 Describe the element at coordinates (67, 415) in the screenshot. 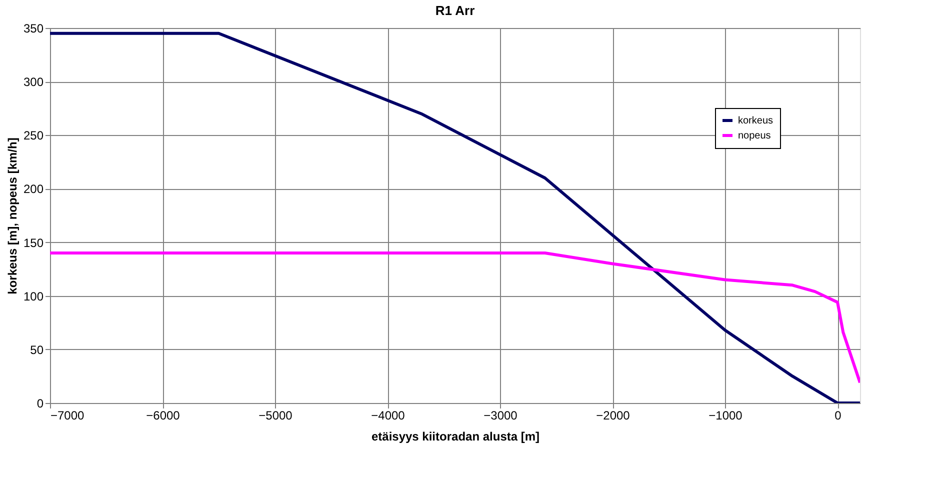

I see `x-tick-label: −7000` at that location.